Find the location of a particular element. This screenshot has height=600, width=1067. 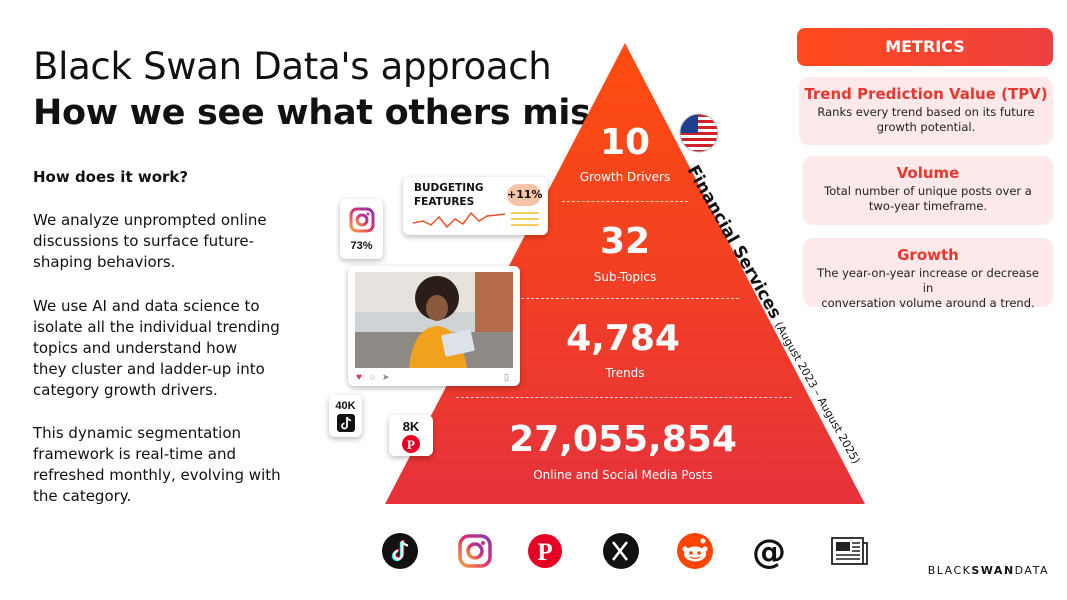

trend-line-icon is located at coordinates (476, 220).